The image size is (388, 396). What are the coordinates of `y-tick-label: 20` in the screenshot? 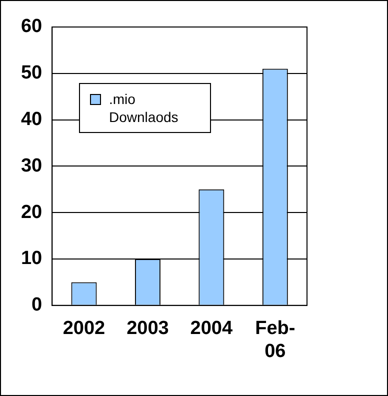 It's located at (31, 212).